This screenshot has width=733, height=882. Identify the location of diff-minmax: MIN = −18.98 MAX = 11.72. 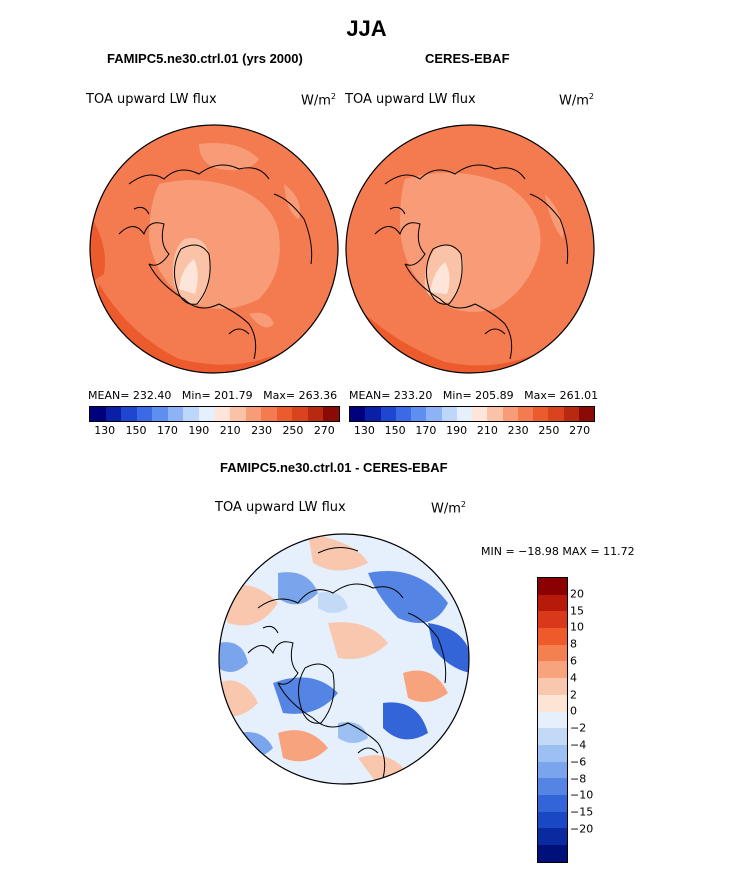
(558, 551).